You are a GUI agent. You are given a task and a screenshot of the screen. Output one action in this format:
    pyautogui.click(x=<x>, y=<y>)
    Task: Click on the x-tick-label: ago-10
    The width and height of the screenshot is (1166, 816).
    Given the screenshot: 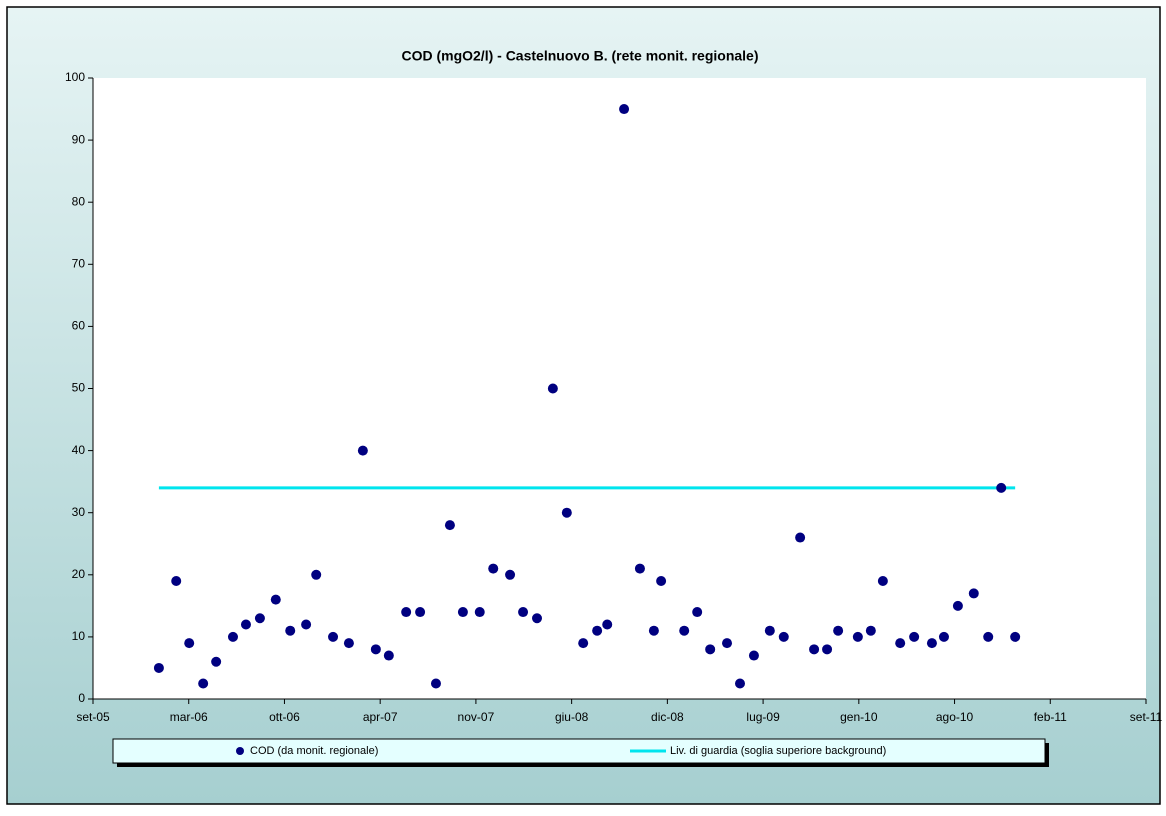 What is the action you would take?
    pyautogui.click(x=955, y=717)
    